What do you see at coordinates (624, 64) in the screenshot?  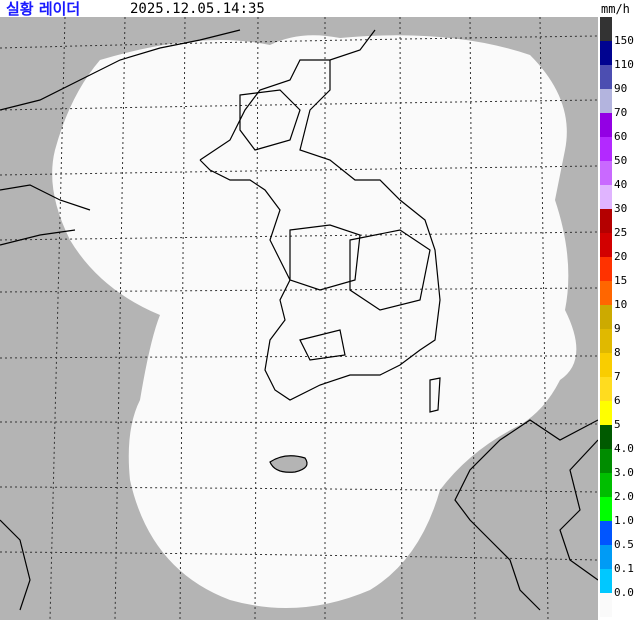 I see `legend-label: 110` at bounding box center [624, 64].